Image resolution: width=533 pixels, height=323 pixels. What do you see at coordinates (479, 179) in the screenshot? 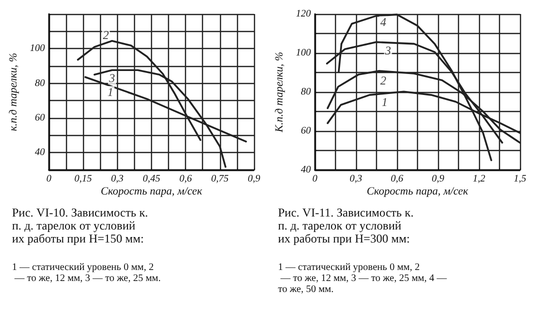
I see `x-tick-label: 1,2` at bounding box center [479, 179].